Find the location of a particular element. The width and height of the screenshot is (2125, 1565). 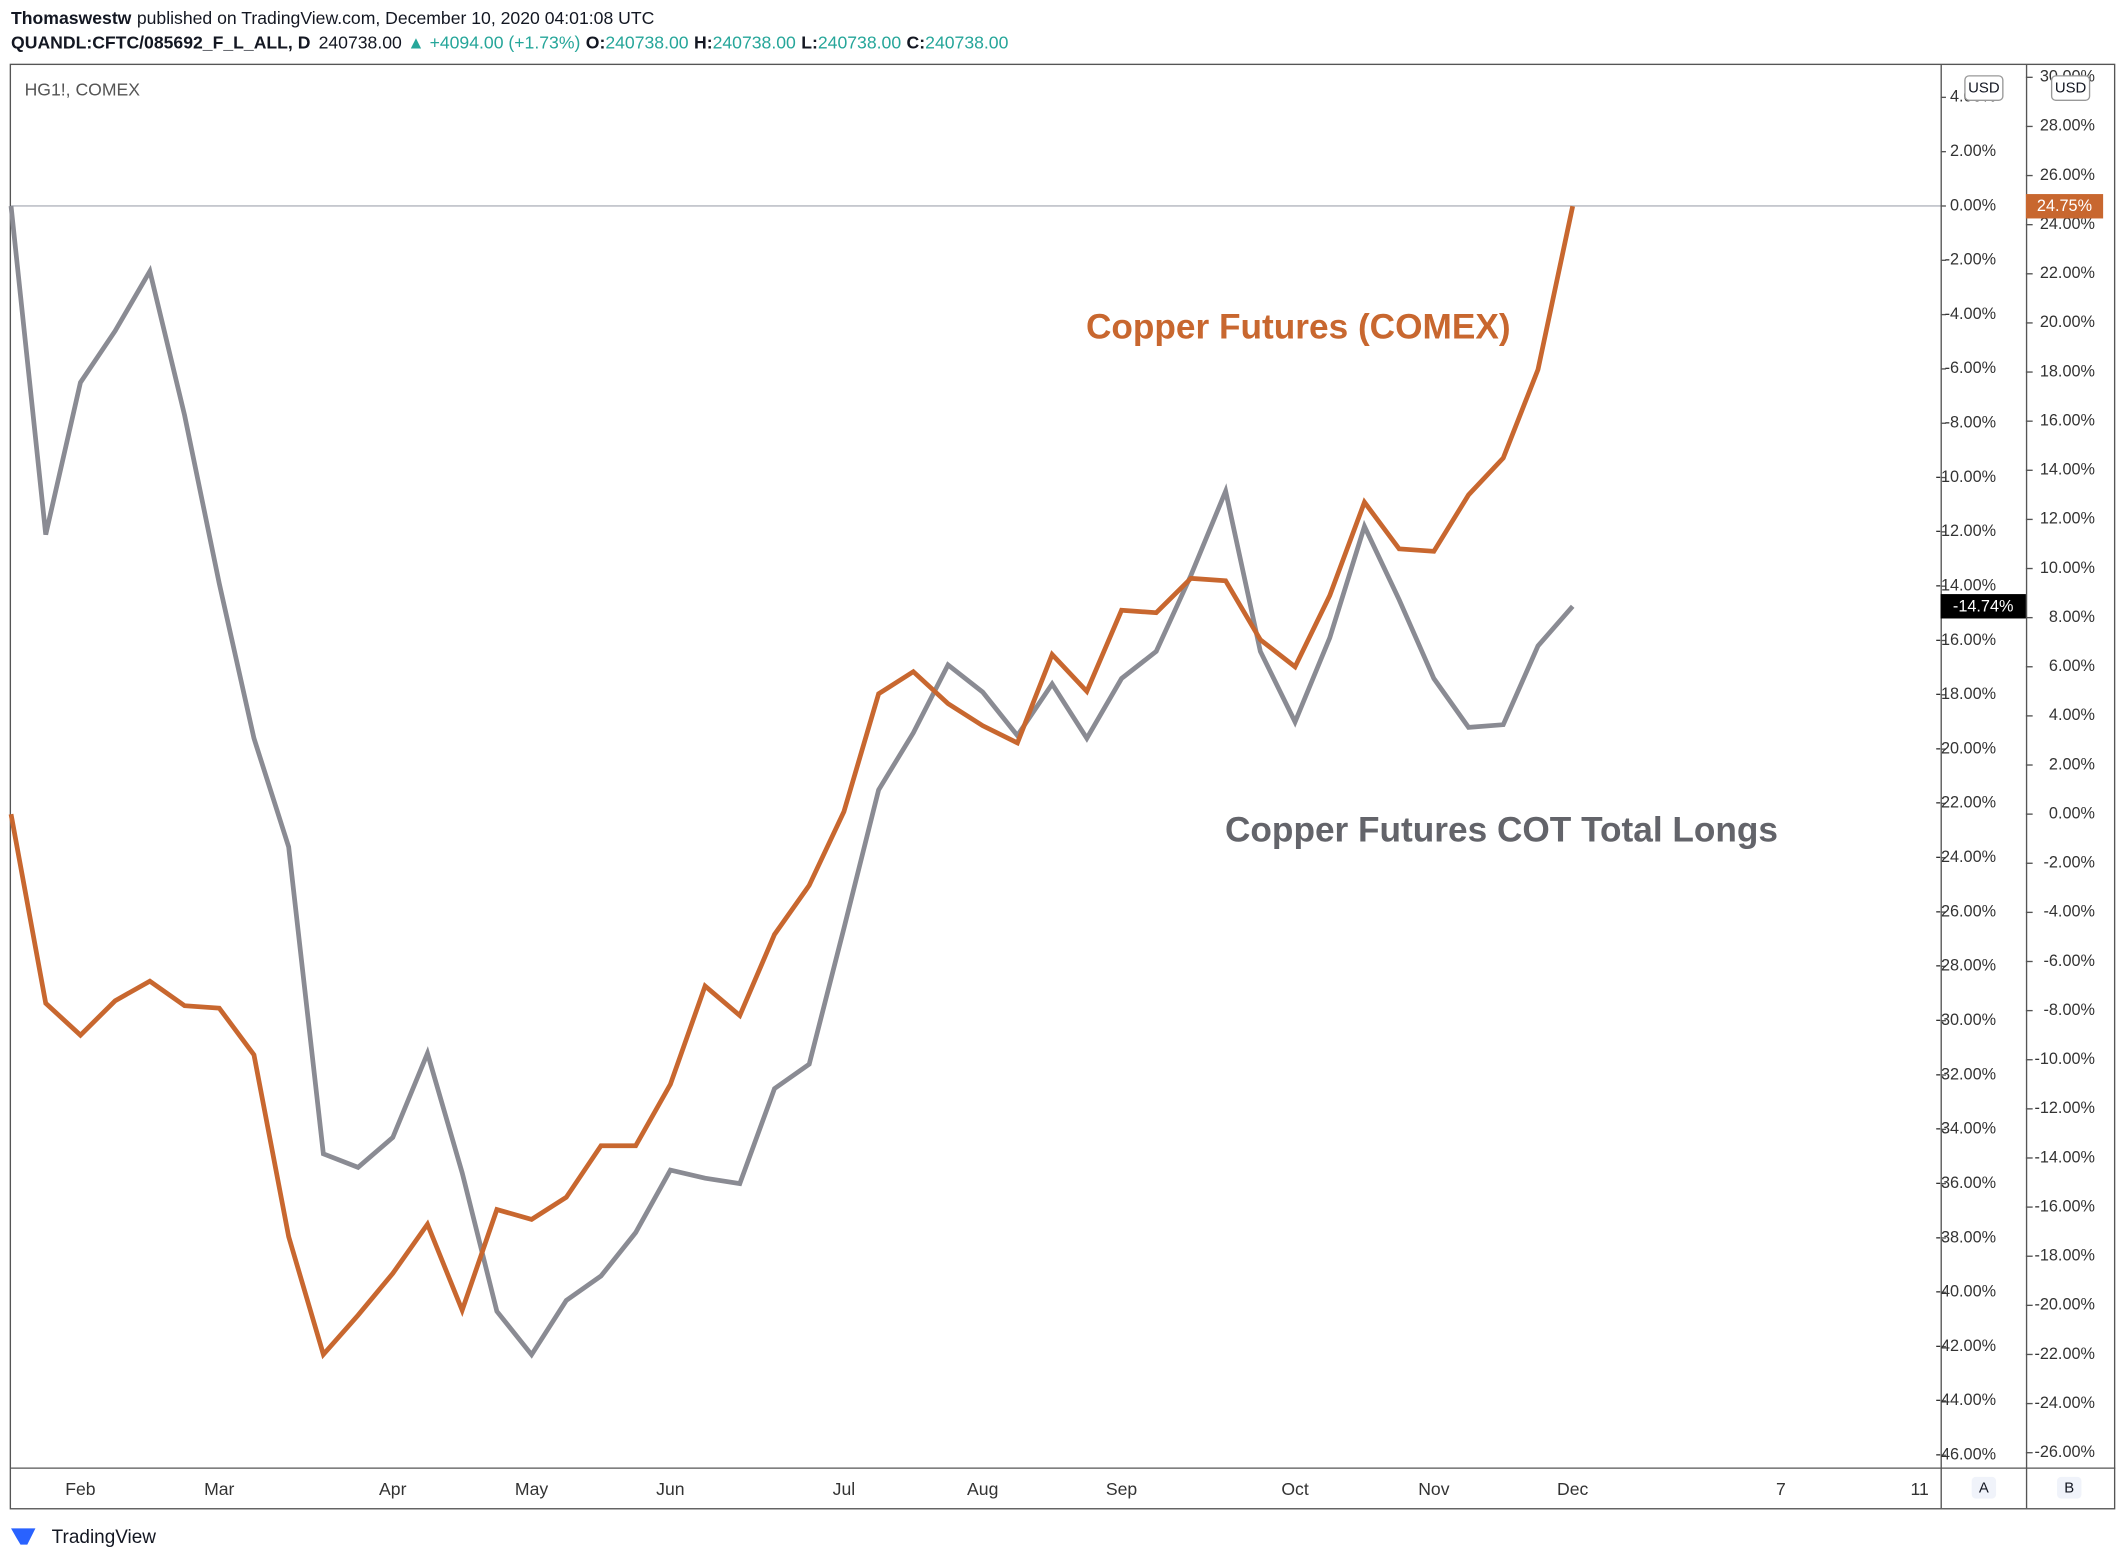

y2-tick-label: 18.00% is located at coordinates (2067, 371).